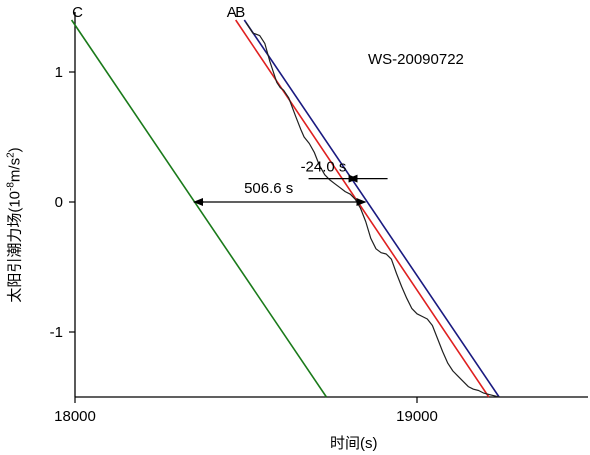 This screenshot has width=590, height=455. I want to click on series-label-c: C, so click(77, 12).